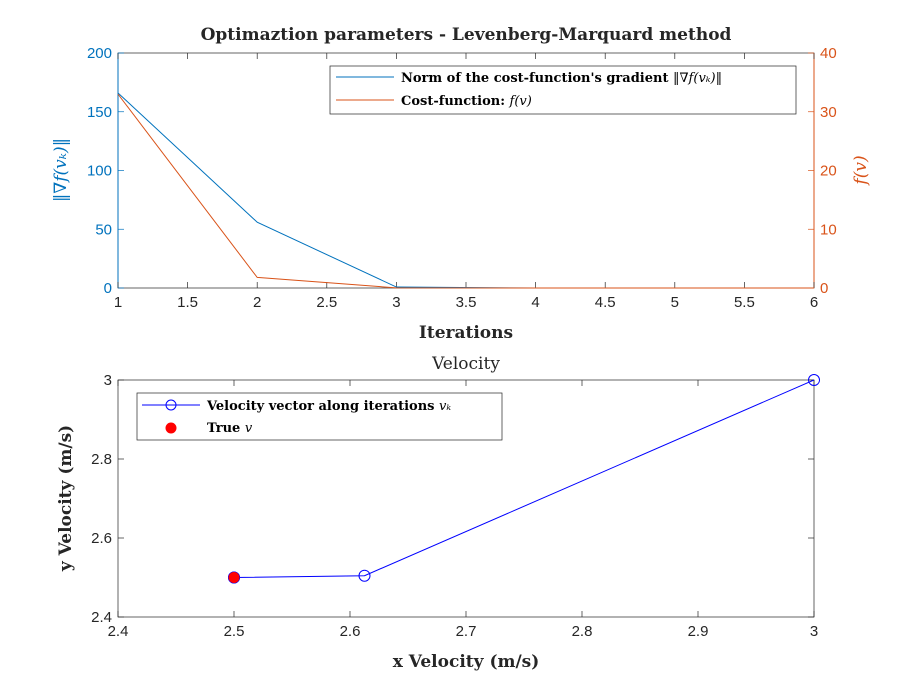 The height and width of the screenshot is (693, 899). I want to click on top-legend-cost-label: Cost-function: f(v), so click(466, 101).